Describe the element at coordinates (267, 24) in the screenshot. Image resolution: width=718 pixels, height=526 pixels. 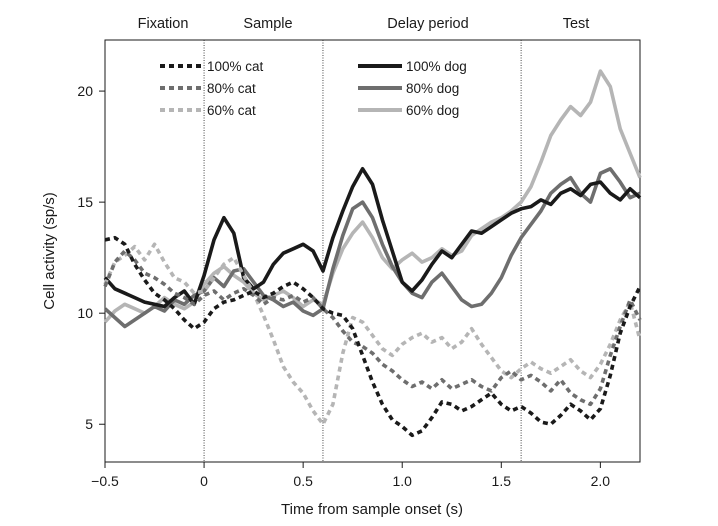
I see `phase-label-sample: Sample` at that location.